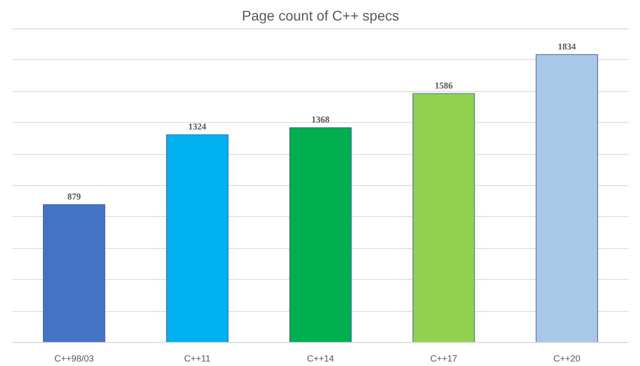 The width and height of the screenshot is (640, 366). I want to click on data-label: 1586, so click(444, 85).